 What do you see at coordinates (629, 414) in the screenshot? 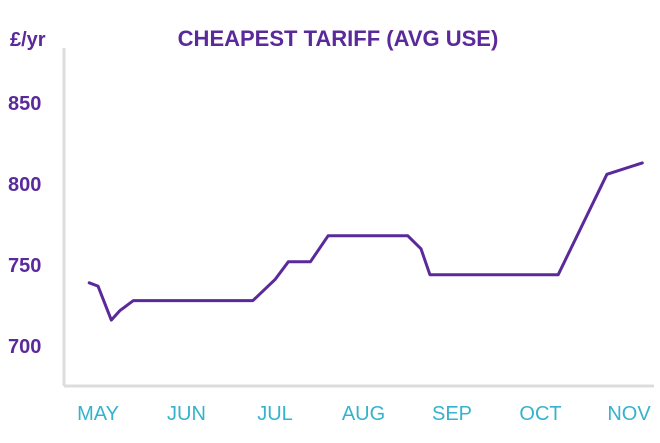
I see `x-tick-label: NOV` at bounding box center [629, 414].